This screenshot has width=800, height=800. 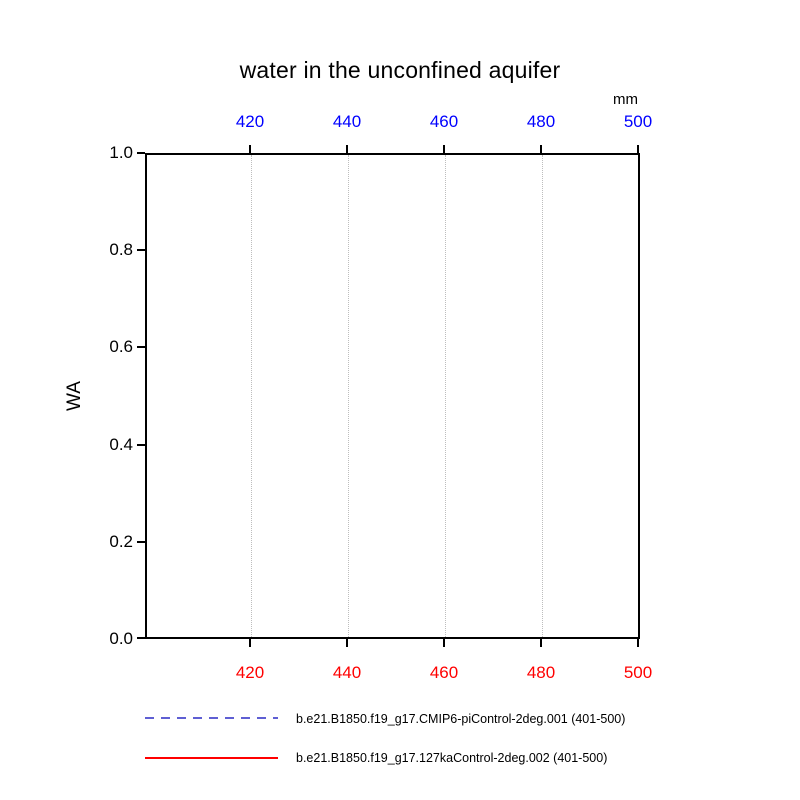 What do you see at coordinates (211, 758) in the screenshot?
I see `legend-line-solid` at bounding box center [211, 758].